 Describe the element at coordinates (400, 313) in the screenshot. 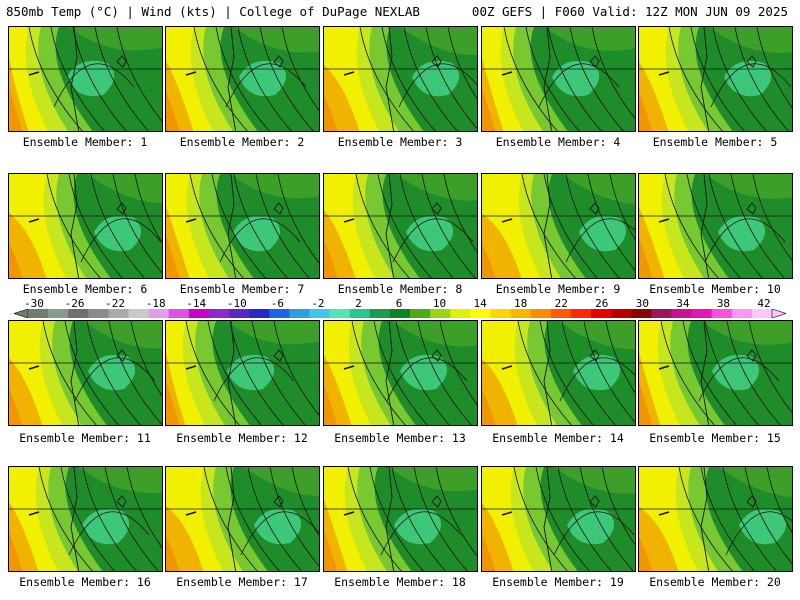

I see `temperature-colorbar` at that location.